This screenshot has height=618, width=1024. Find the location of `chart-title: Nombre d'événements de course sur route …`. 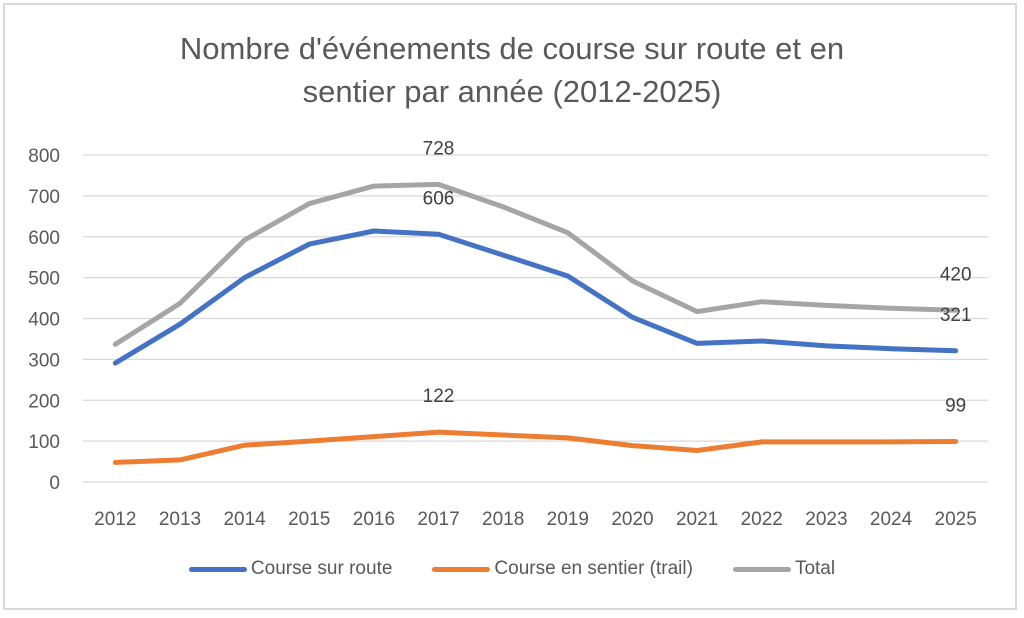

chart-title: Nombre d'événements de course sur route … is located at coordinates (512, 70).